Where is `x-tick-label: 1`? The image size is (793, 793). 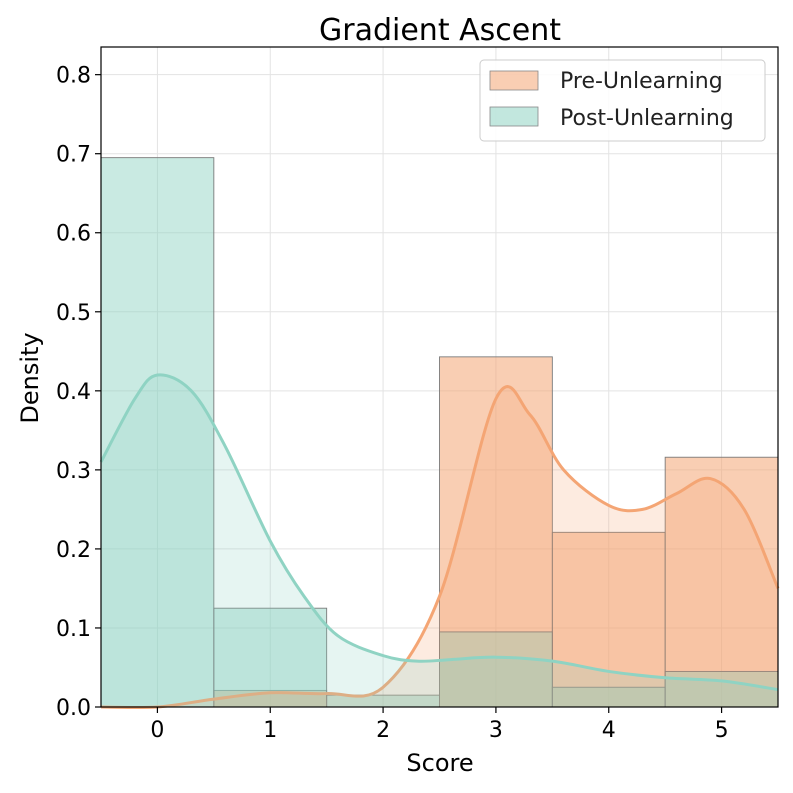 x-tick-label: 1 is located at coordinates (270, 730).